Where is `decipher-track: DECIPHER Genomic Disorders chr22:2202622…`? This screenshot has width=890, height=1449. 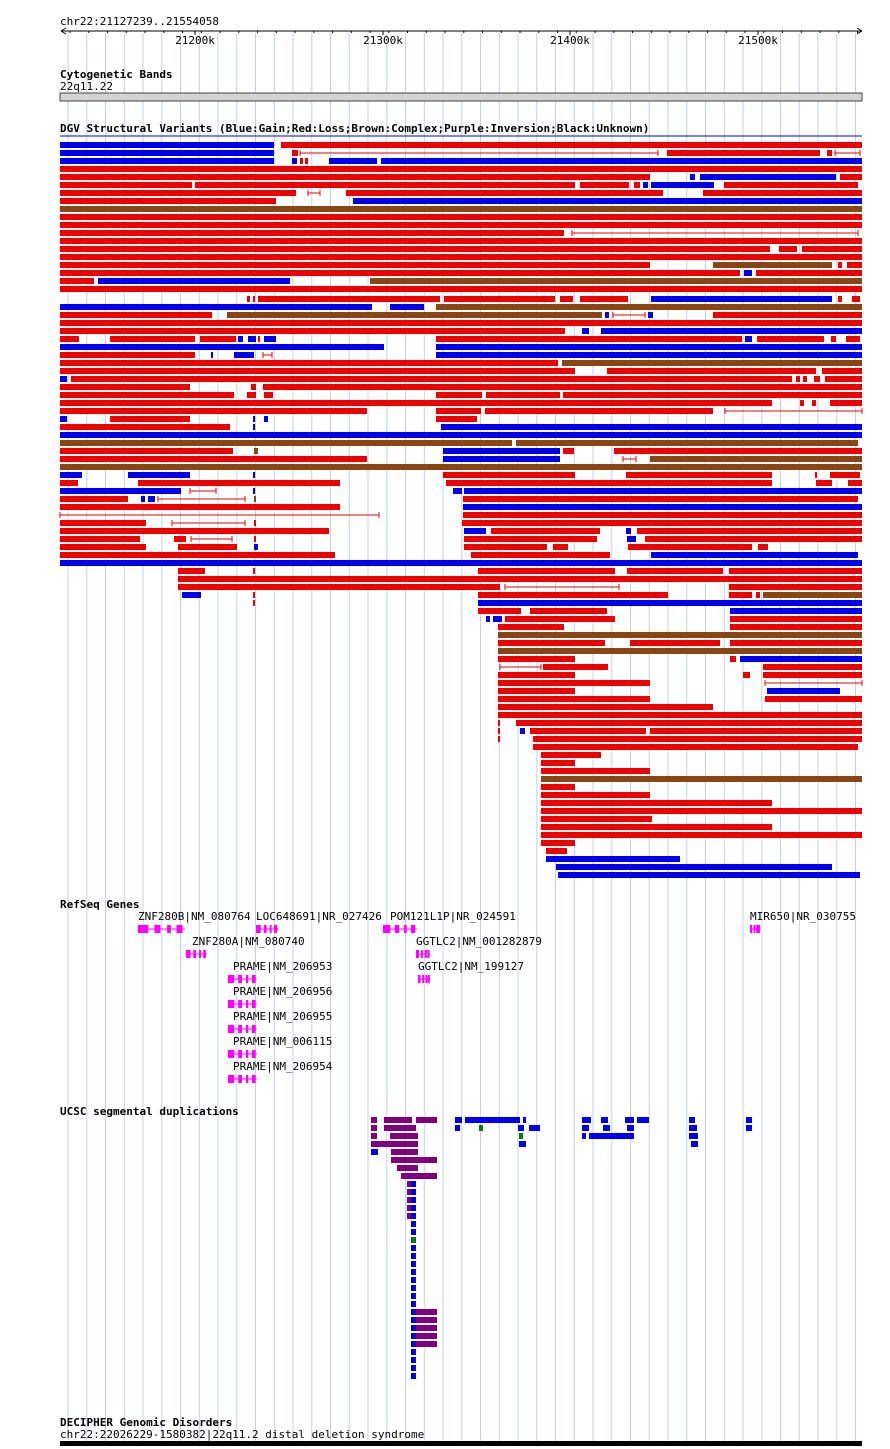
decipher-track: DECIPHER Genomic Disorders chr22:2202622… is located at coordinates (461, 1431).